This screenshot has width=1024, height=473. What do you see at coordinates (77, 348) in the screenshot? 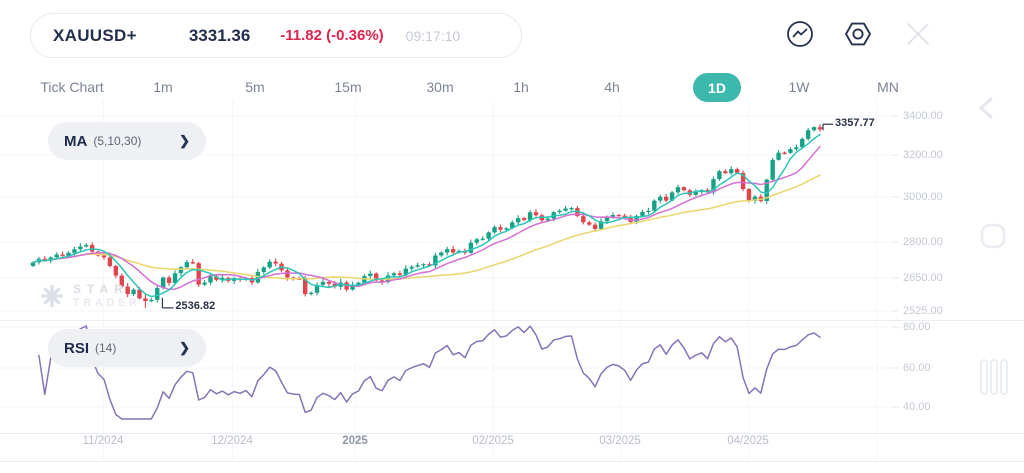
I see `rsi-label: RSI` at bounding box center [77, 348].